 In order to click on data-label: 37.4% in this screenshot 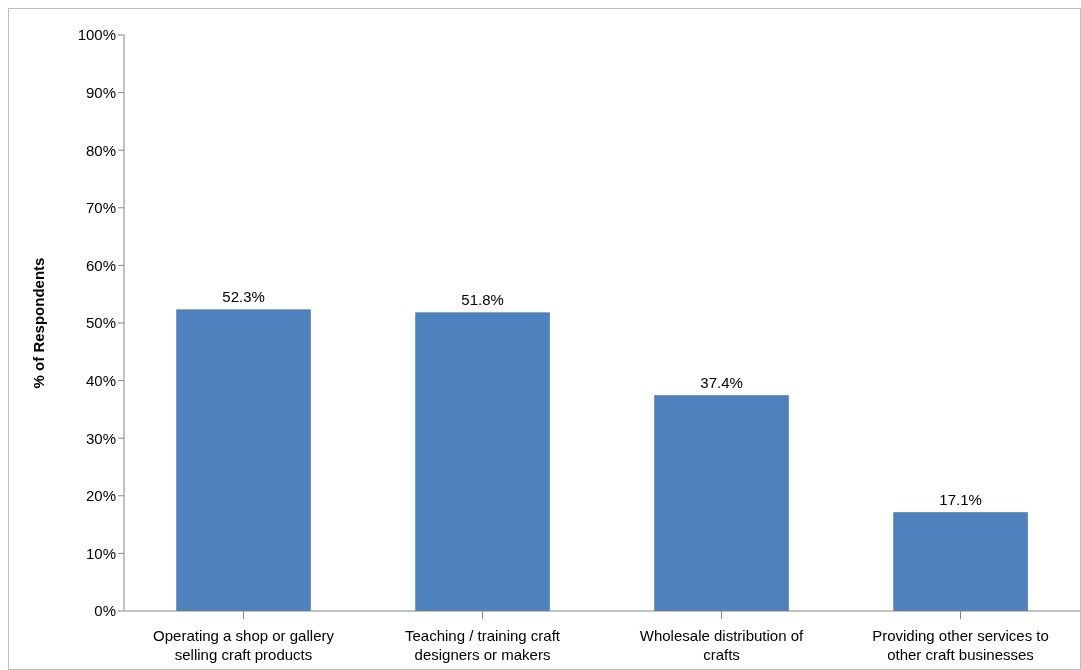, I will do `click(721, 382)`.